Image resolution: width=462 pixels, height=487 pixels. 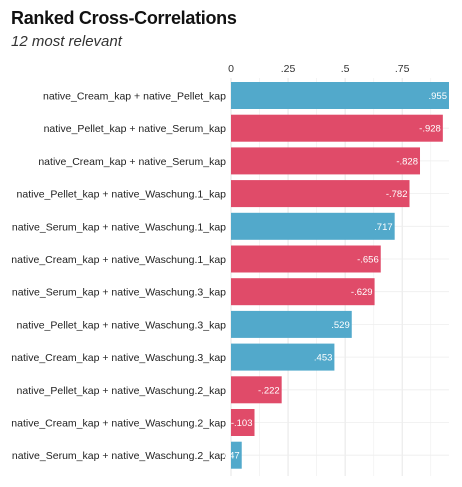 What do you see at coordinates (118, 424) in the screenshot?
I see `category-label: native_Cream_kap + native_Waschung.2_kap` at bounding box center [118, 424].